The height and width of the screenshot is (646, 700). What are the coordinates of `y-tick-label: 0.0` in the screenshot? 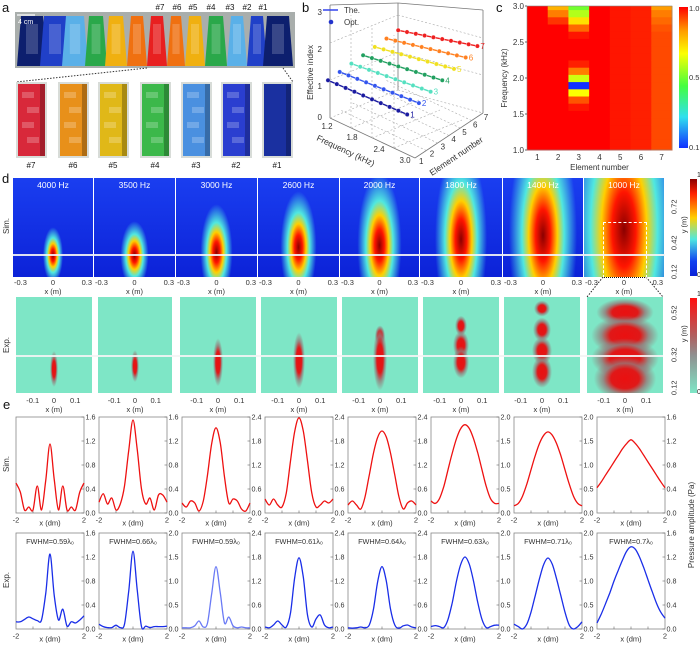 It's located at (174, 513).